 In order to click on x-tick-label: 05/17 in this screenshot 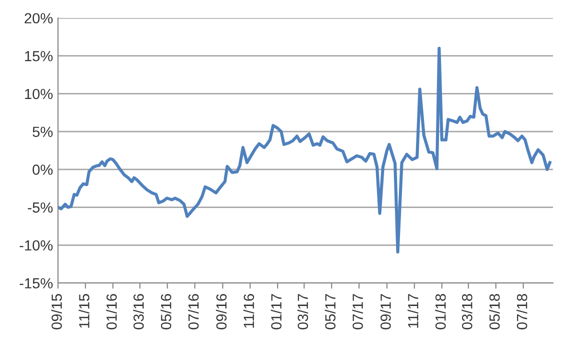, I will do `click(330, 312)`.